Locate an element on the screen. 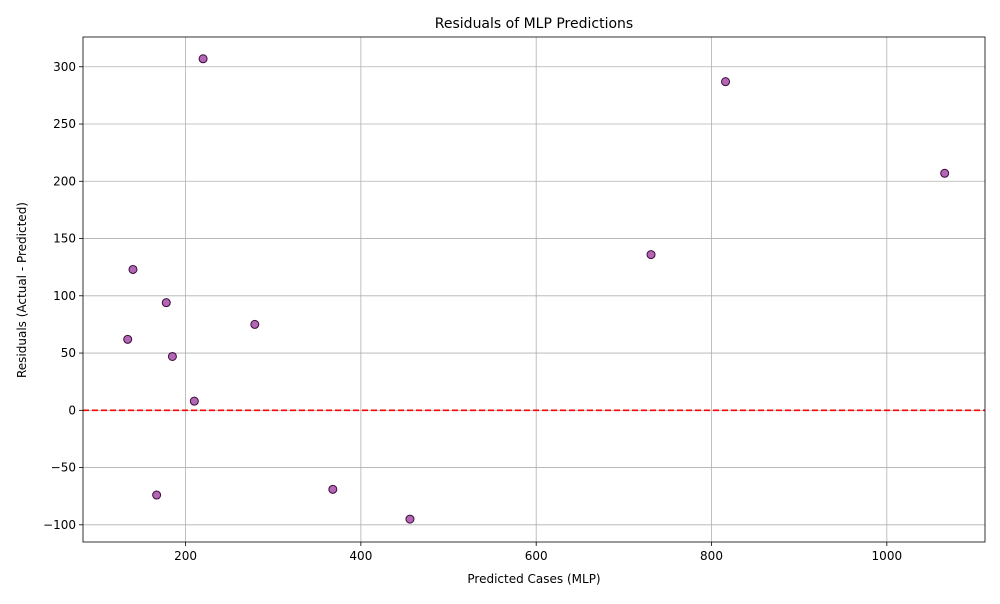  y-tick-label: −50 is located at coordinates (63, 468).